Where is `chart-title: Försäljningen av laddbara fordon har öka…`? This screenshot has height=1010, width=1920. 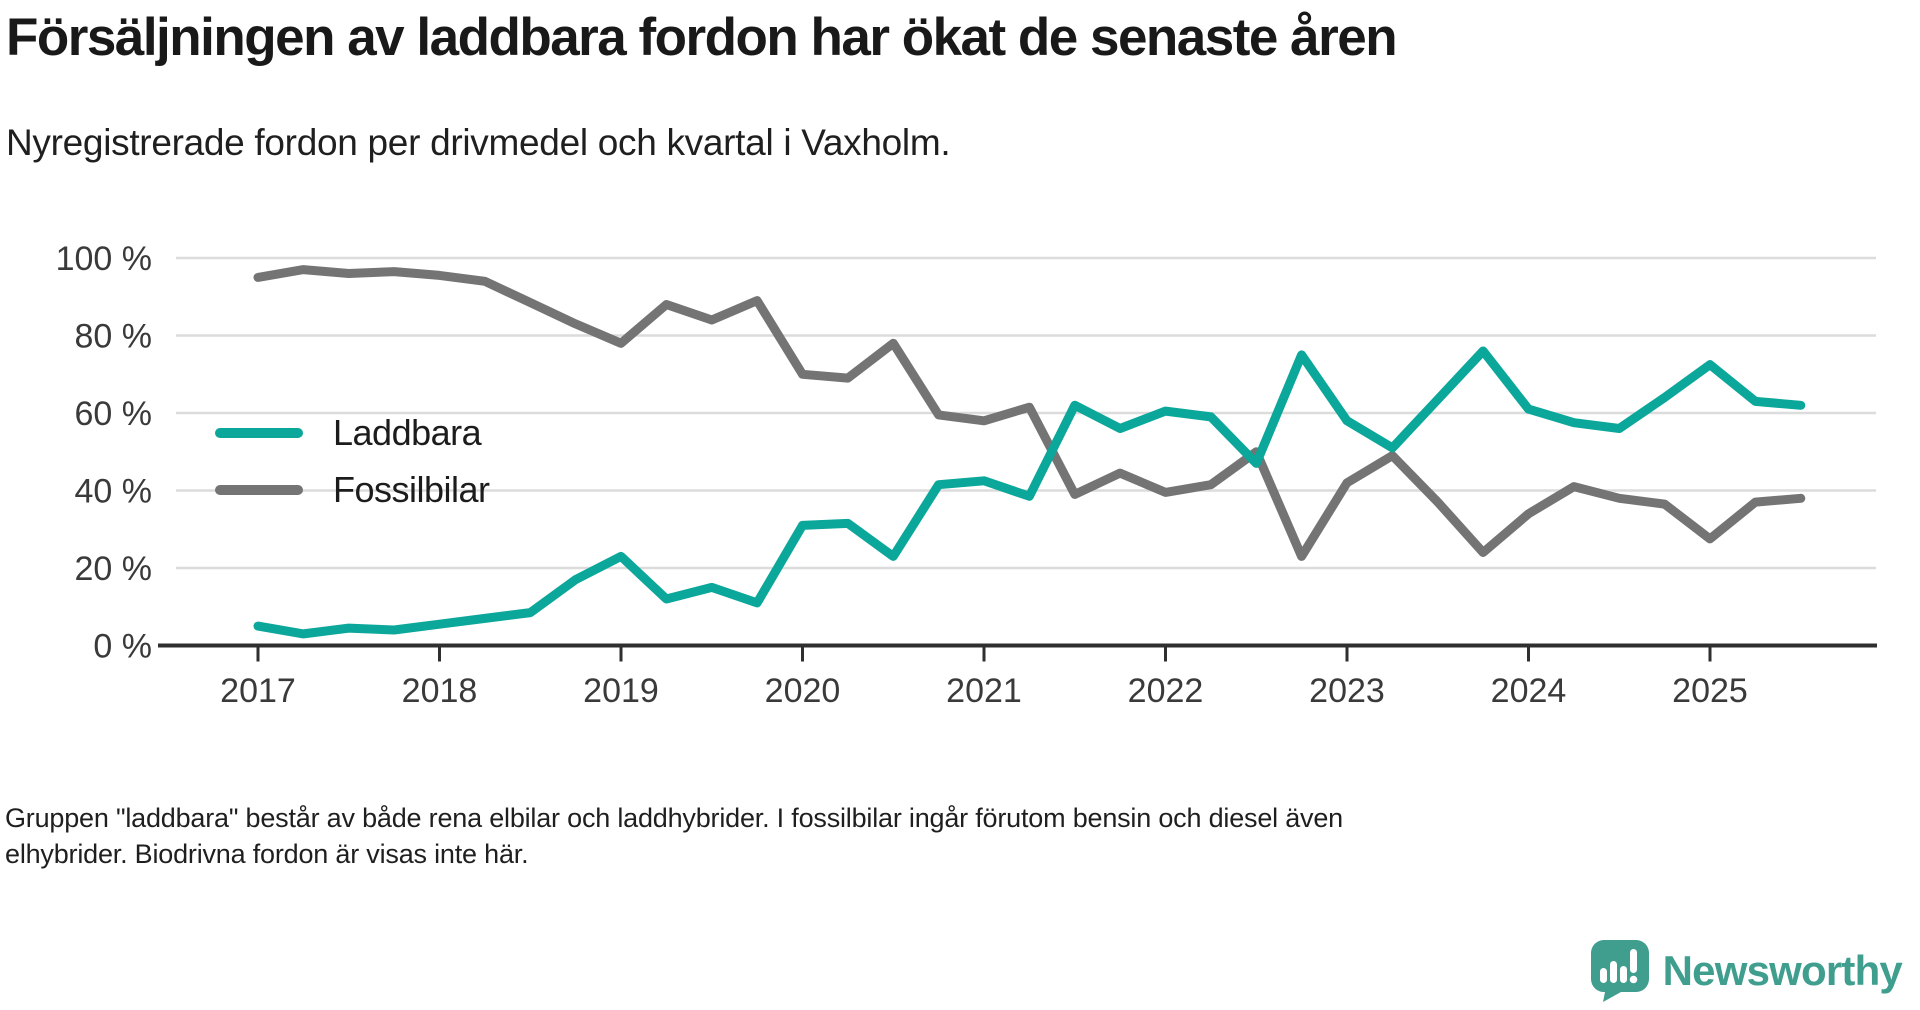
chart-title: Försäljningen av laddbara fordon har öka… is located at coordinates (702, 37).